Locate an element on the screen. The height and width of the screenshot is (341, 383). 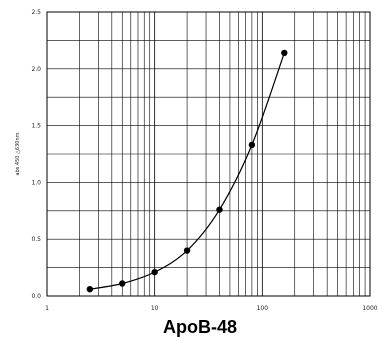
y-tick-label: 0.5 is located at coordinates (36, 239).